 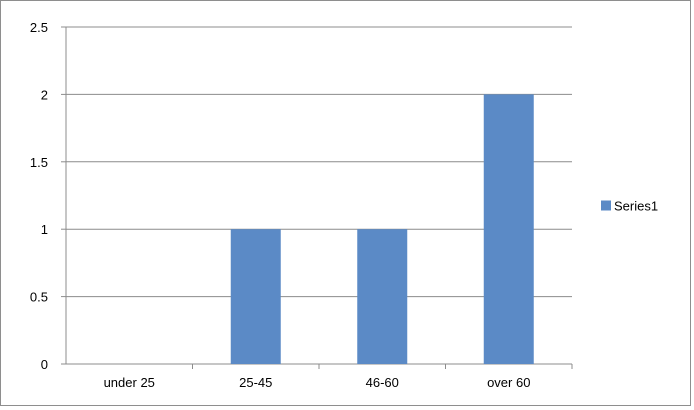 What do you see at coordinates (508, 382) in the screenshot?
I see `x-tick-label: over 60` at bounding box center [508, 382].